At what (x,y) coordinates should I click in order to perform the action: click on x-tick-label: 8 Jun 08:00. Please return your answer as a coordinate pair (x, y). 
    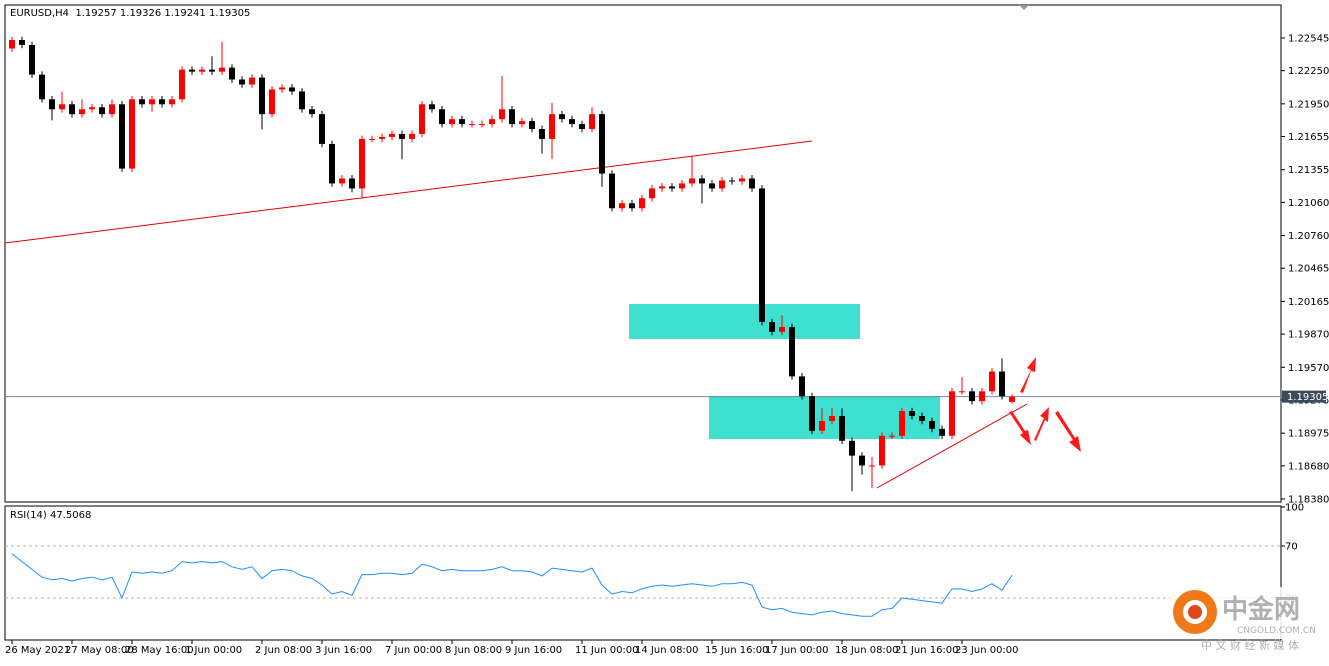
    Looking at the image, I should click on (473, 650).